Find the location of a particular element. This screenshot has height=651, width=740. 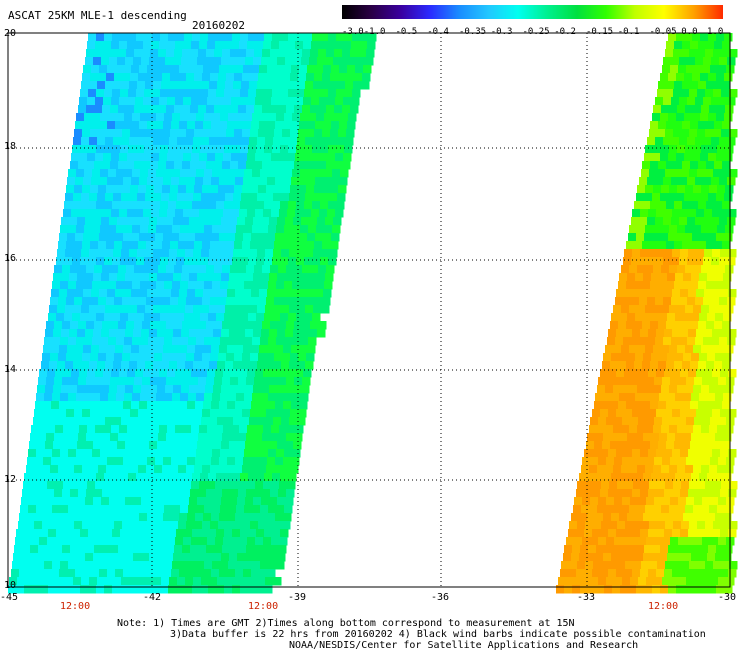

colorbar-label: -0.15 is located at coordinates (600, 32).